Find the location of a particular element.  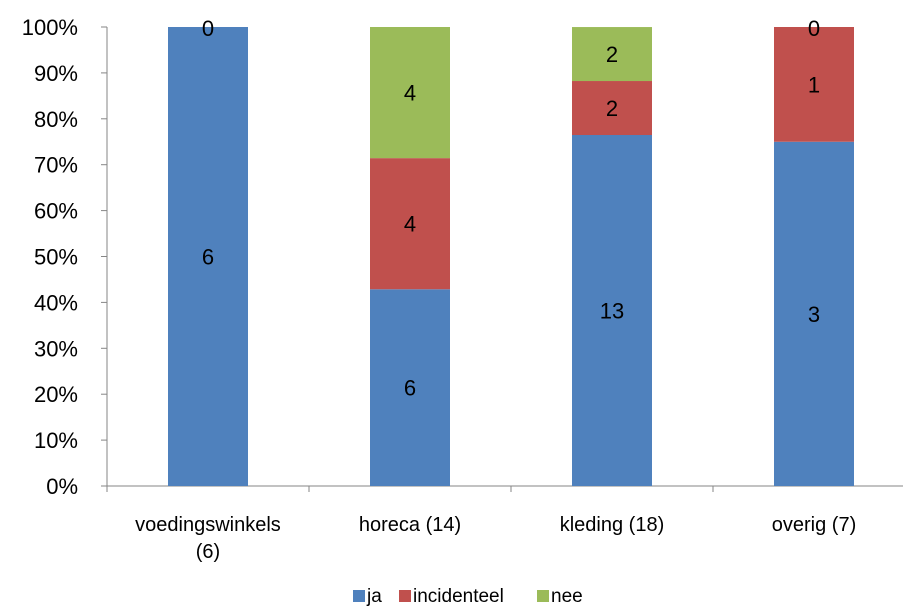

legend-label-nee: nee is located at coordinates (567, 596).